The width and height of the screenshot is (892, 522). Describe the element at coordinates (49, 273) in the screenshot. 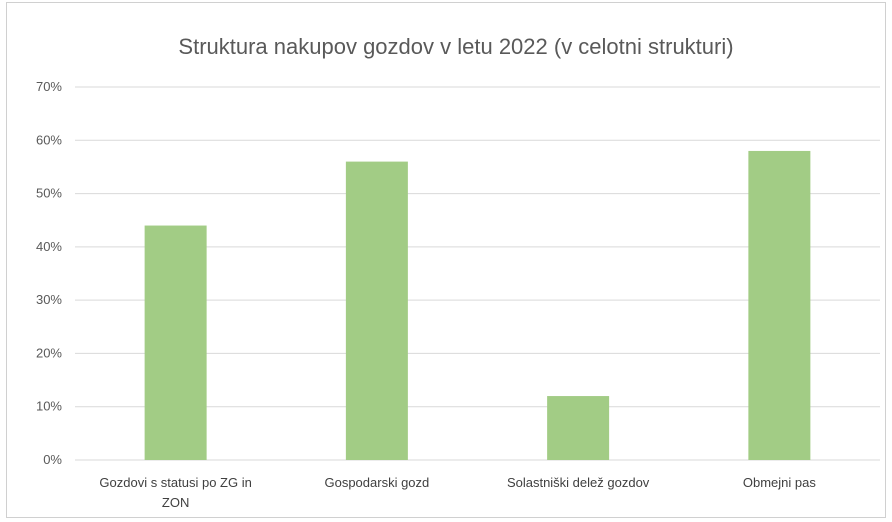

I see `y-axis-tick-labels: 0% 10% 20% 30% 40% 50% 60% 70%` at that location.